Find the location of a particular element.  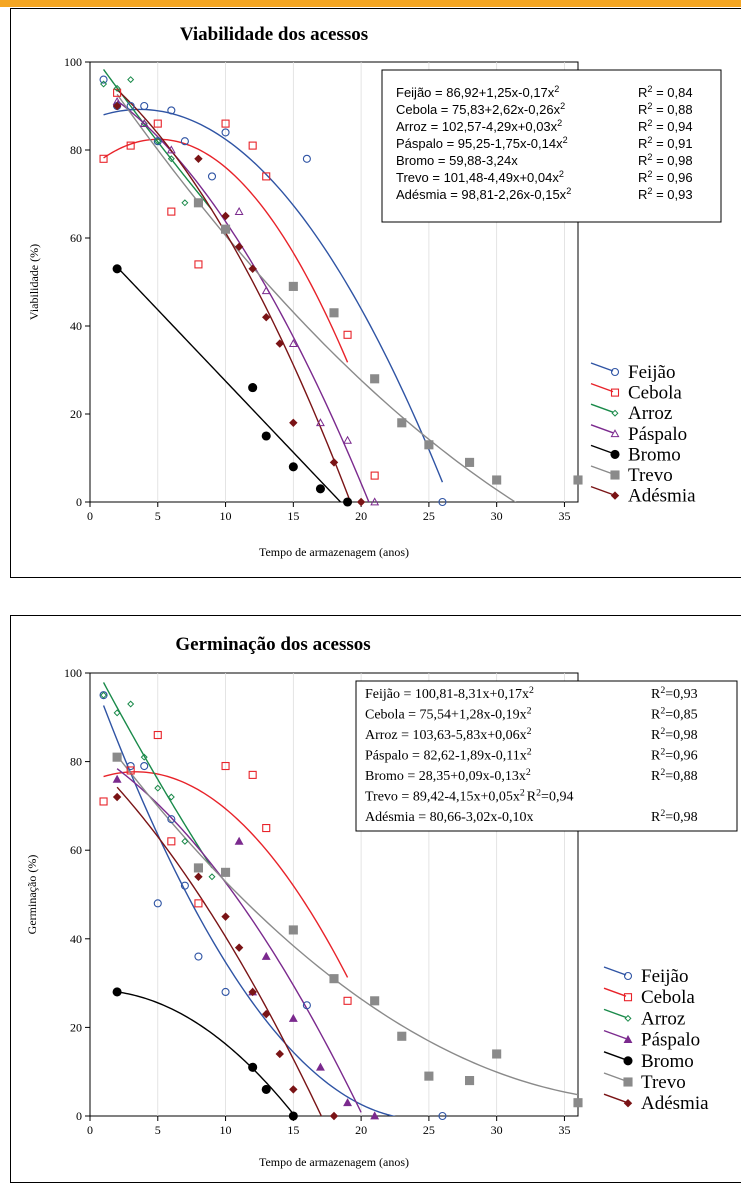

x-tick-label: 35 is located at coordinates (564, 1130).